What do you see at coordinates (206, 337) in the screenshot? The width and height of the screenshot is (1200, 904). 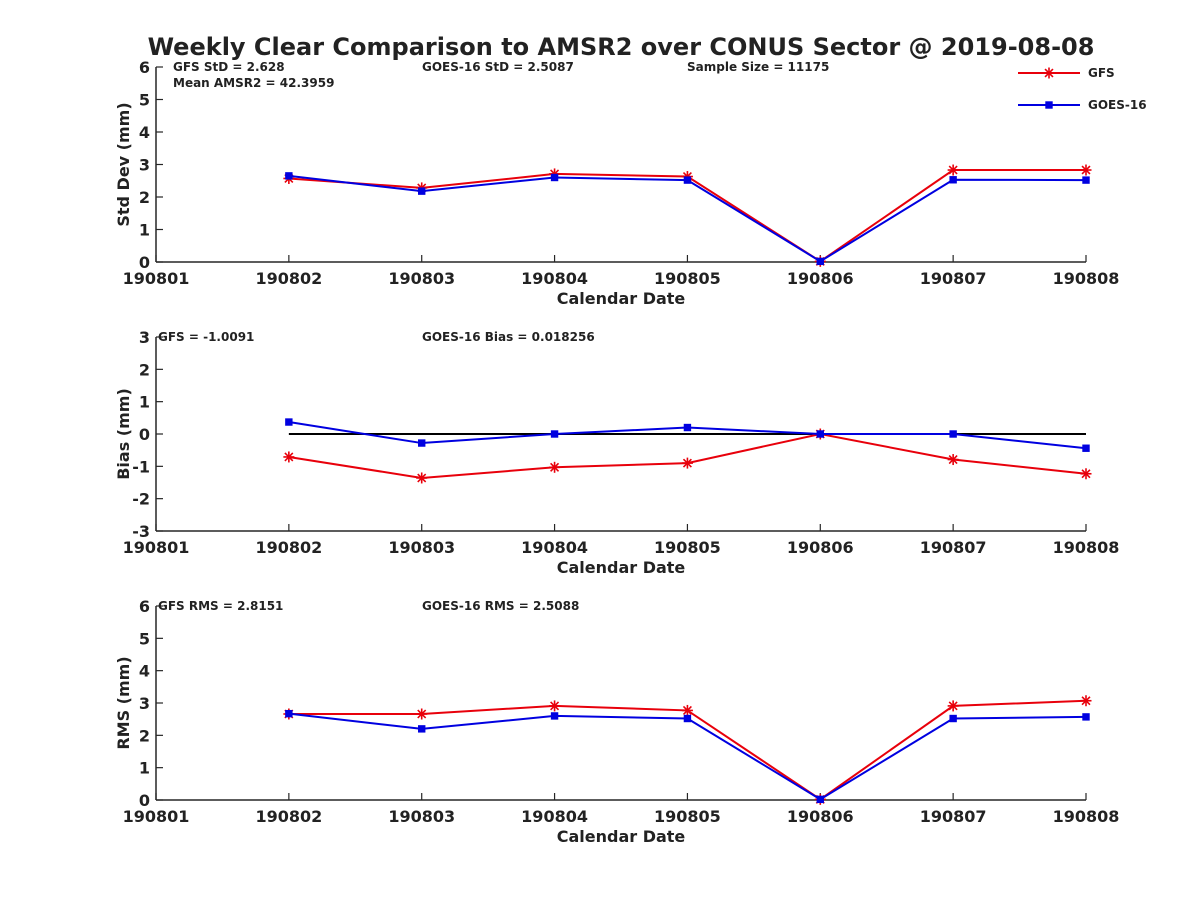 I see `annotation: GFS = -1.0091` at bounding box center [206, 337].